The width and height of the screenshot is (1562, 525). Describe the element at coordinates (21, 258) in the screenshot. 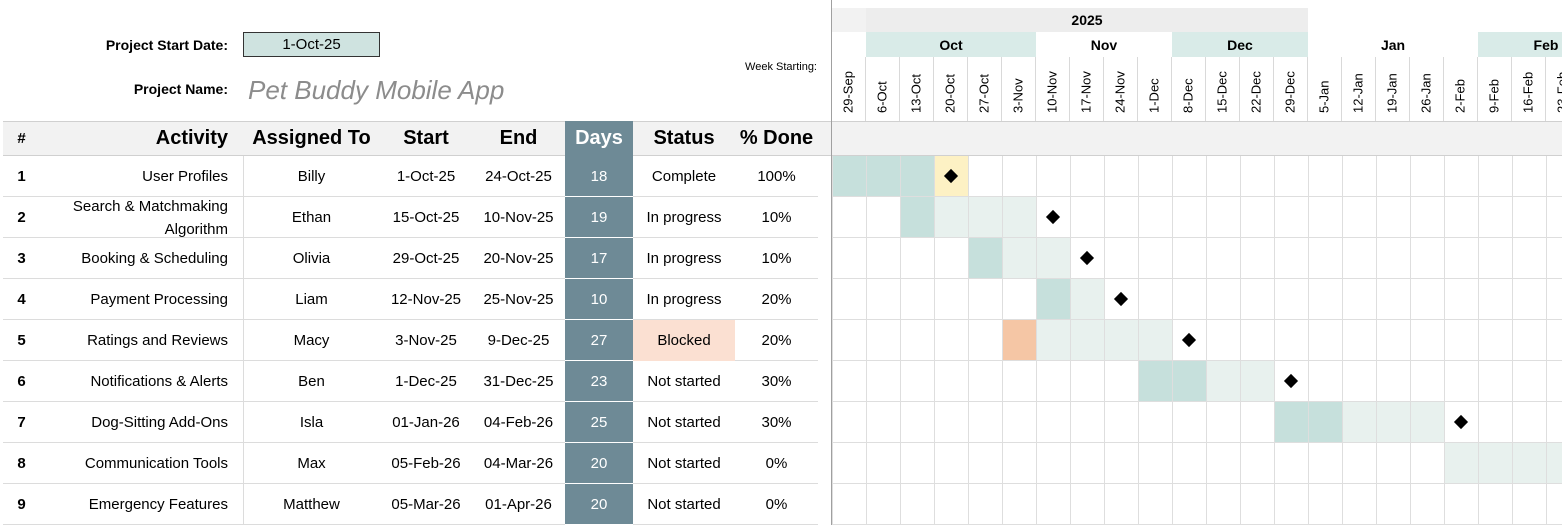

I see `cell-id: 3` at that location.